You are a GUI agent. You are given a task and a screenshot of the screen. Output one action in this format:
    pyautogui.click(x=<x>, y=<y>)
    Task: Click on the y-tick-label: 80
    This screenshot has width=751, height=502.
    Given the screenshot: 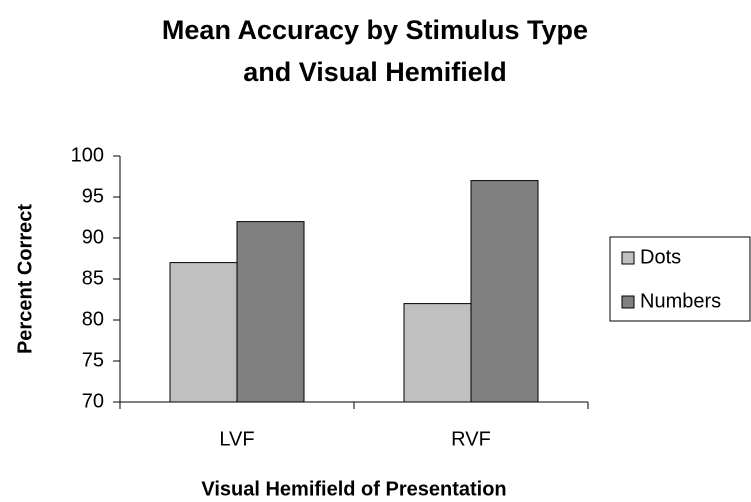 What is the action you would take?
    pyautogui.click(x=93, y=319)
    